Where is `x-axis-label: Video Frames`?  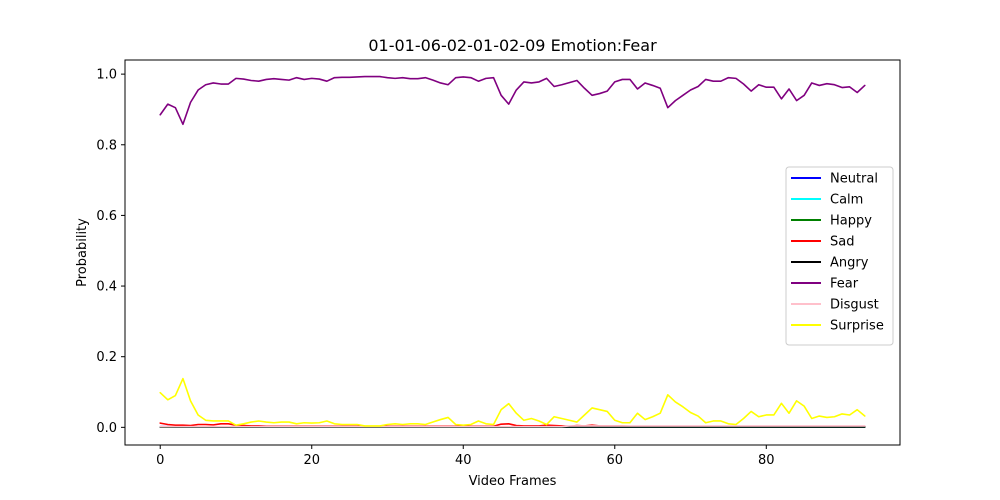
x-axis-label: Video Frames is located at coordinates (513, 481).